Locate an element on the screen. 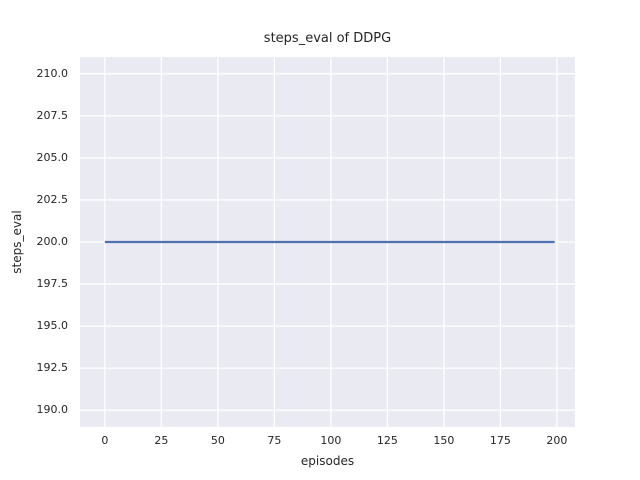  x-tick-label: 100 is located at coordinates (331, 440).